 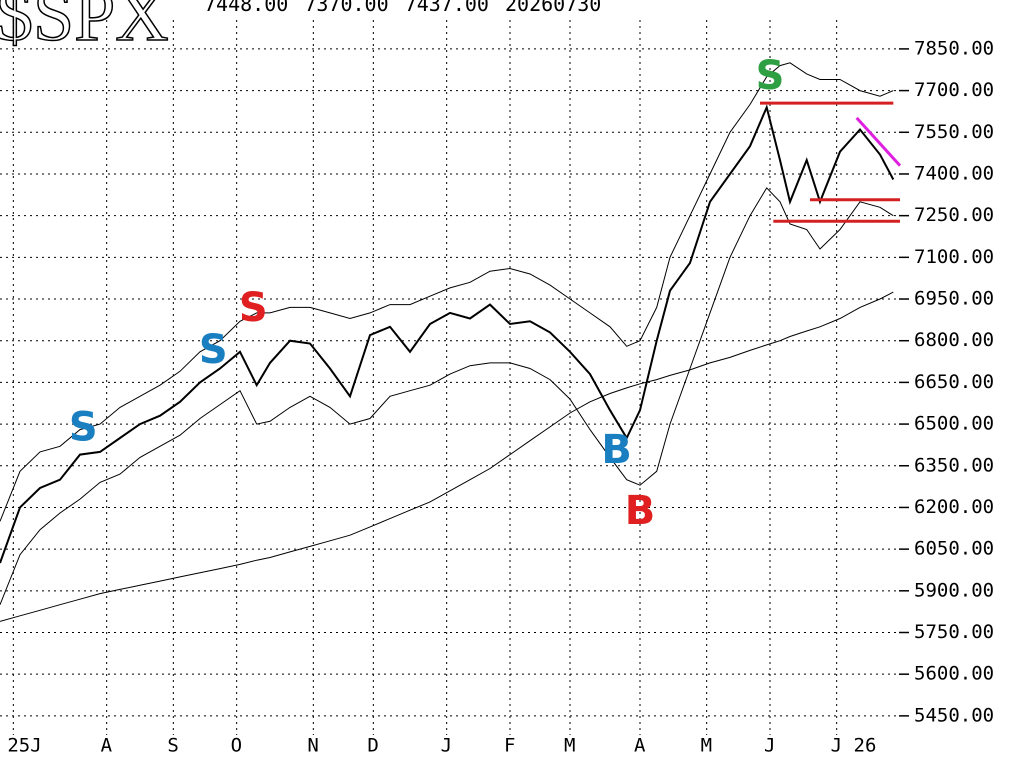 What do you see at coordinates (954, 715) in the screenshot?
I see `y-tick-label: 5450.00` at bounding box center [954, 715].